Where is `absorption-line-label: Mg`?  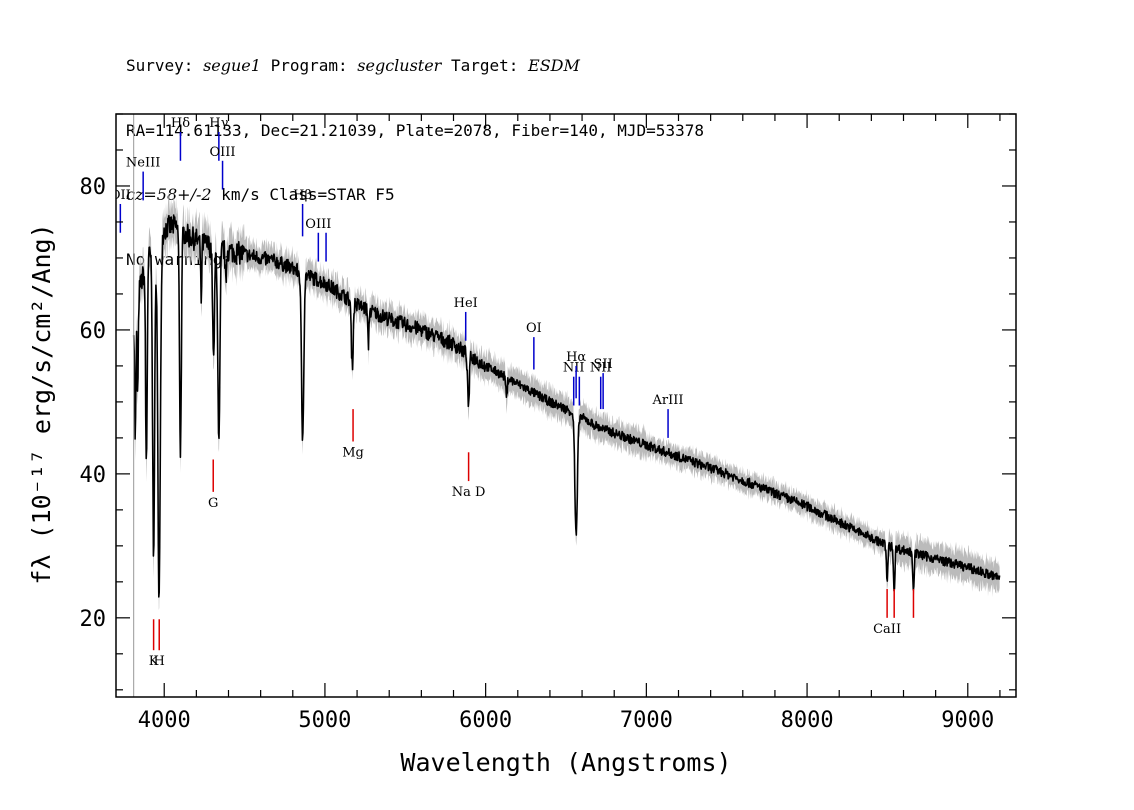
absorption-line-label: Mg is located at coordinates (353, 452).